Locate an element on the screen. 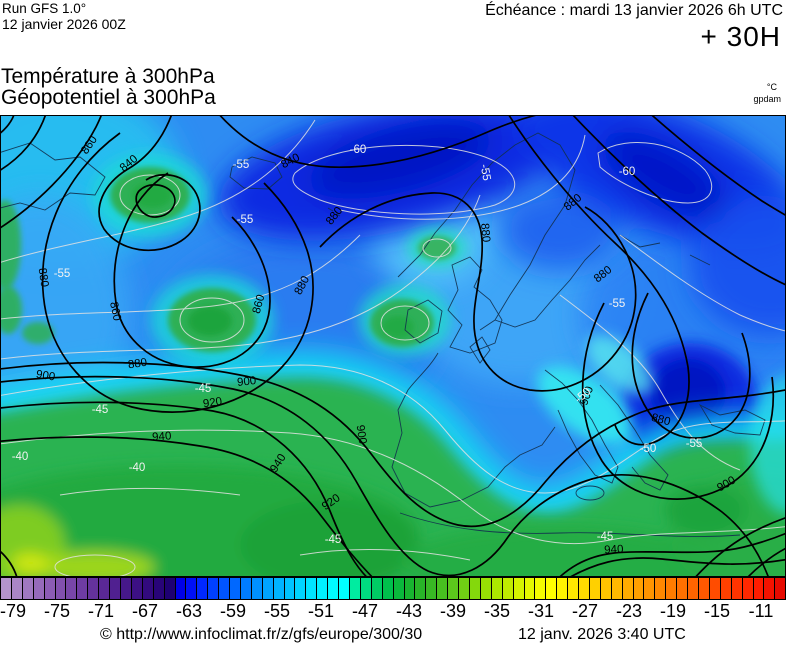  colorbar-tick-label: -43 is located at coordinates (408, 611).